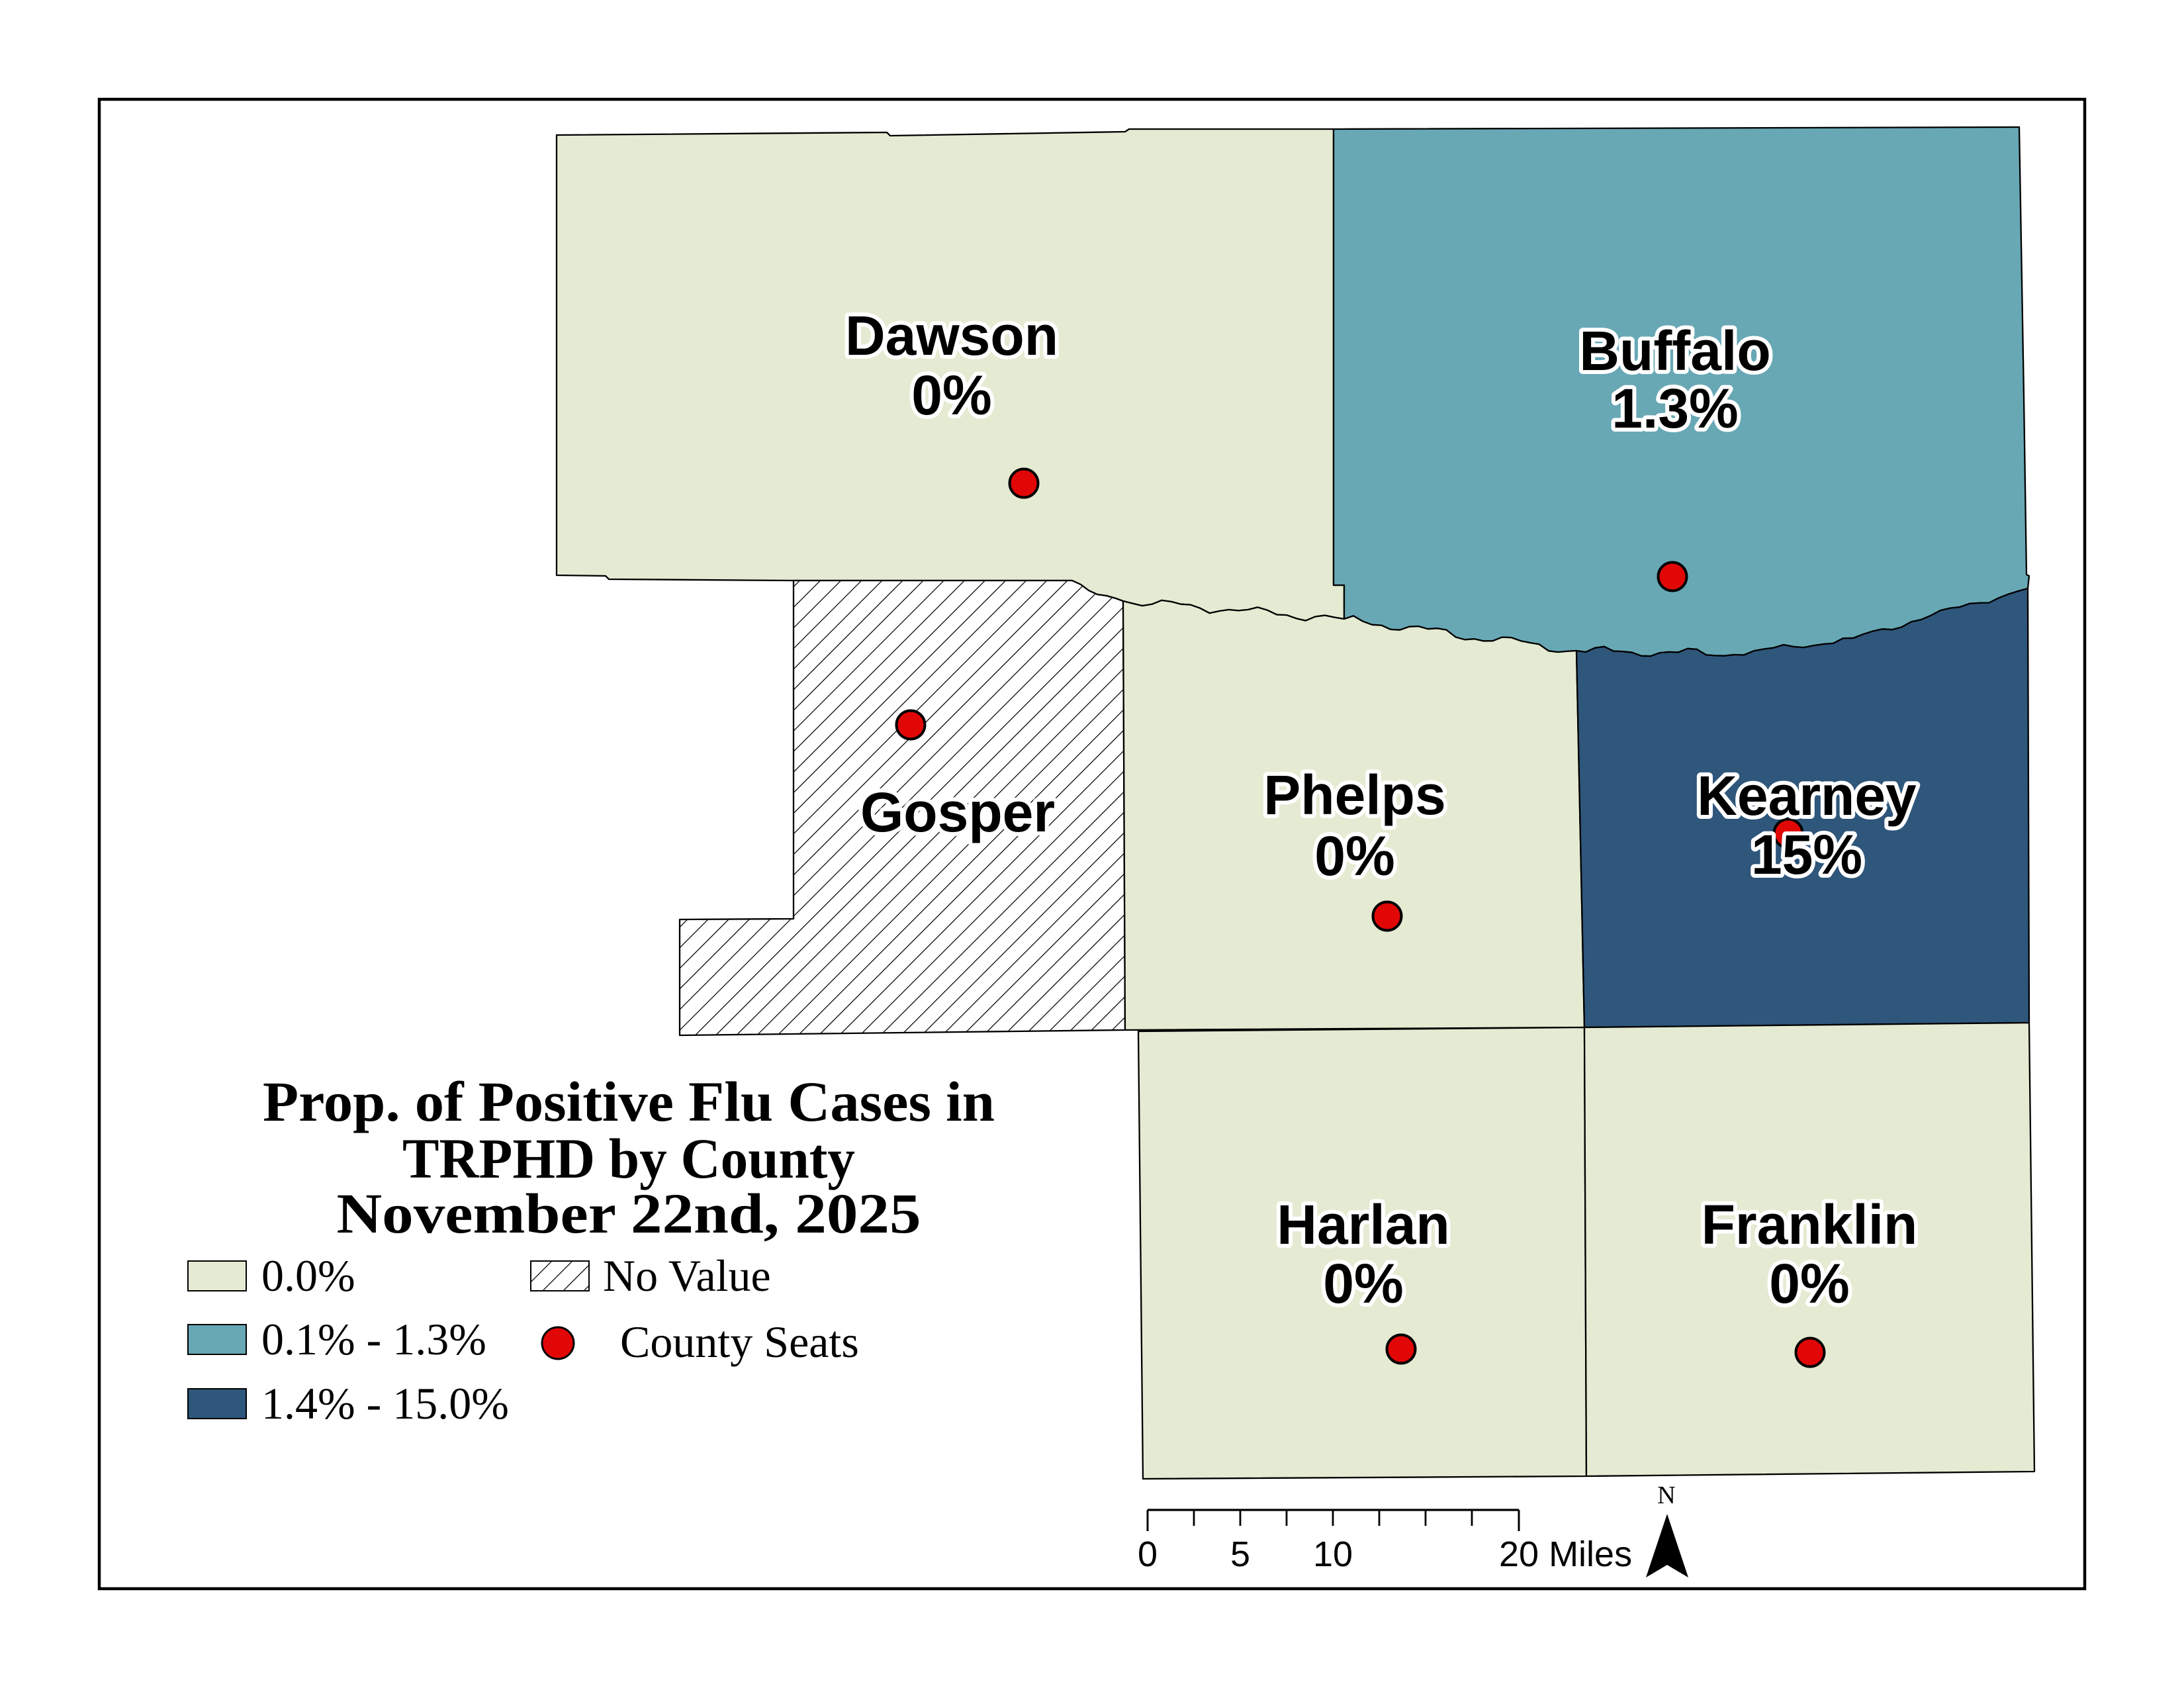  I want to click on svg-text: Buffalo, so click(1675, 351).